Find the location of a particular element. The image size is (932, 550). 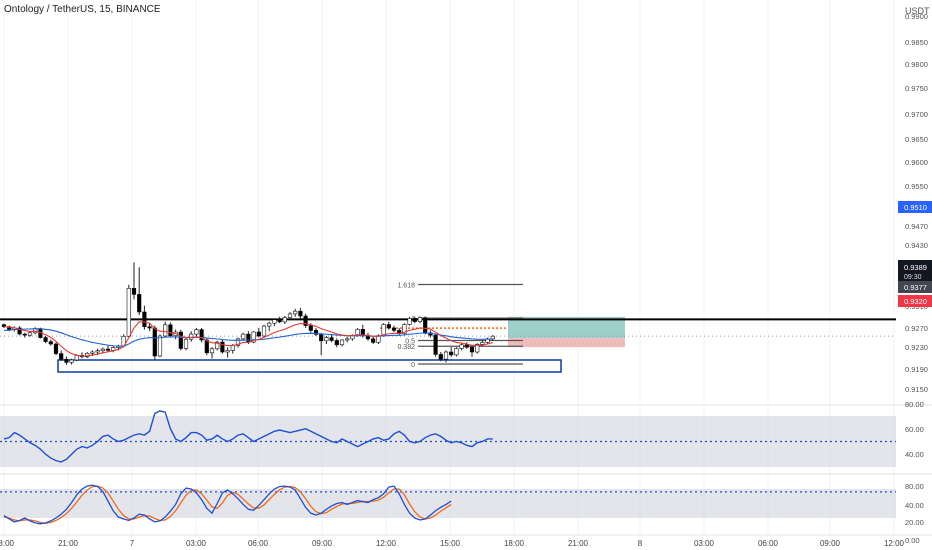

target-price-tag: 0.9510 is located at coordinates (915, 207).